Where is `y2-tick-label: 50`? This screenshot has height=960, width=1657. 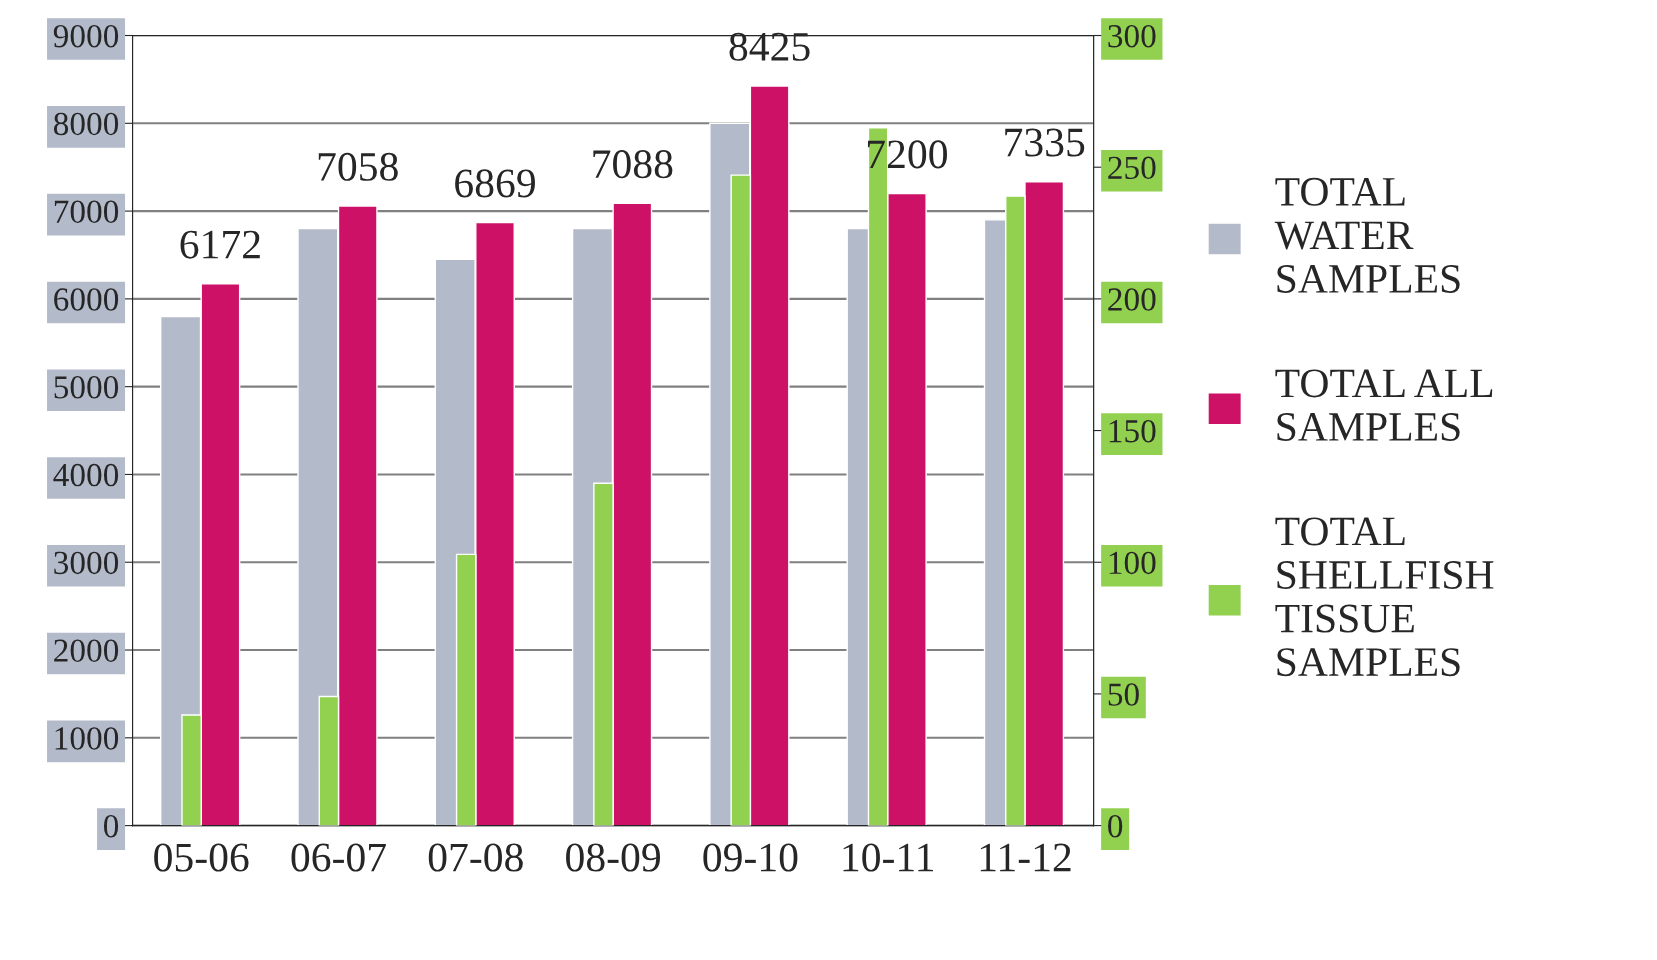 y2-tick-label: 50 is located at coordinates (1123, 694).